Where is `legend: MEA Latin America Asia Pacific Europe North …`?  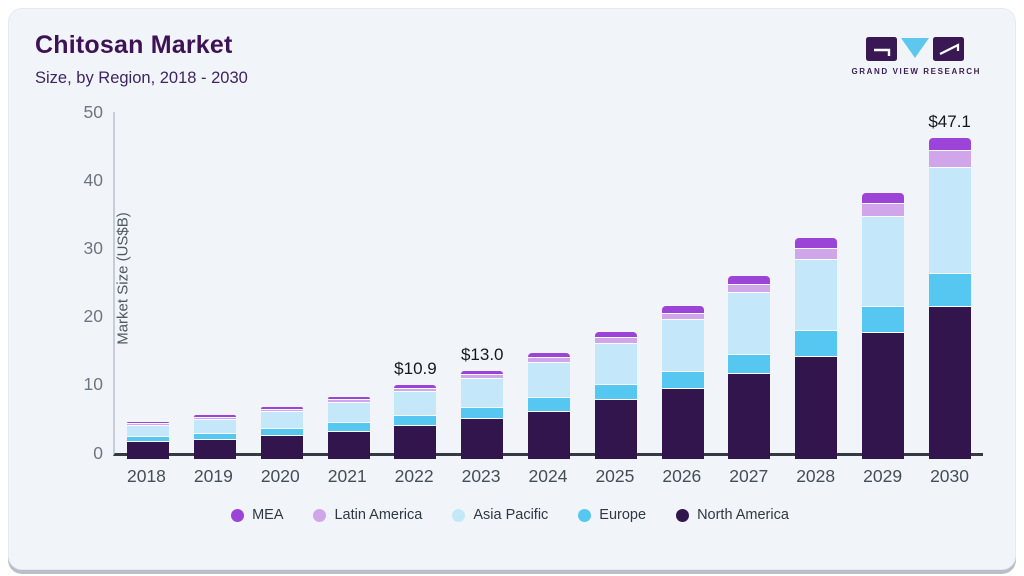 legend: MEA Latin America Asia Pacific Europe North … is located at coordinates (510, 515).